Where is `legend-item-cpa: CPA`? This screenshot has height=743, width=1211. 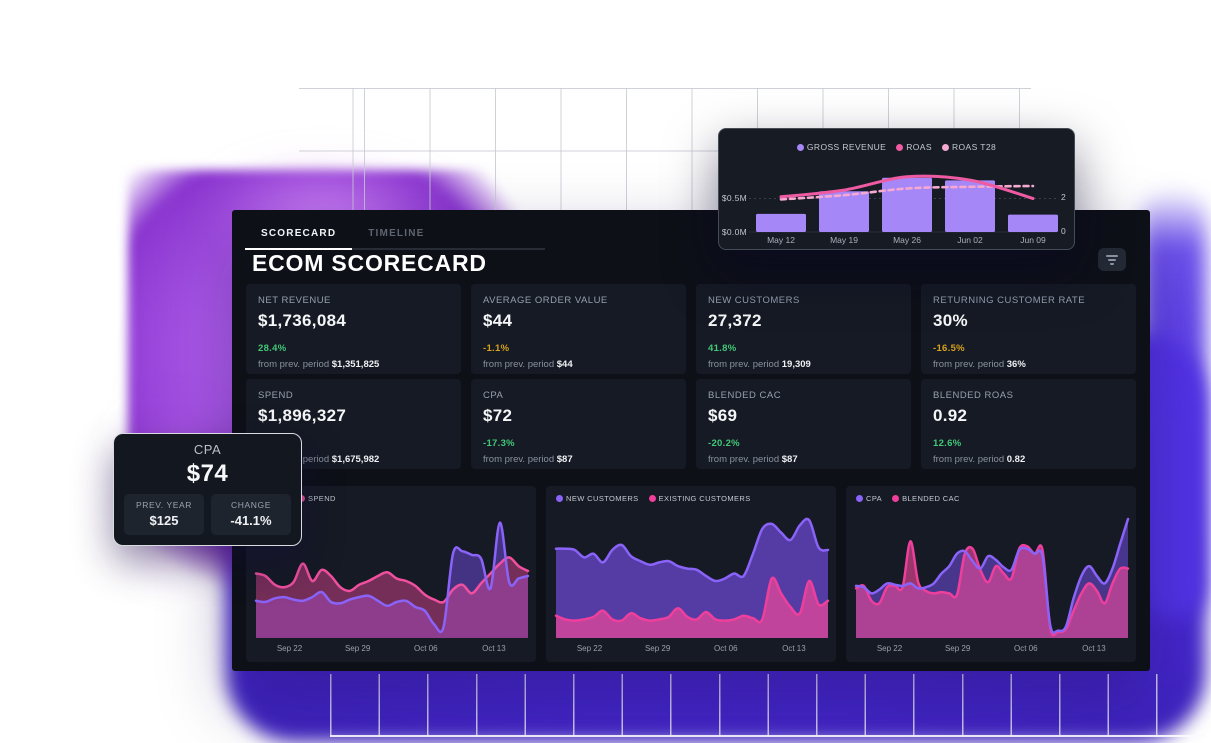 legend-item-cpa: CPA is located at coordinates (869, 498).